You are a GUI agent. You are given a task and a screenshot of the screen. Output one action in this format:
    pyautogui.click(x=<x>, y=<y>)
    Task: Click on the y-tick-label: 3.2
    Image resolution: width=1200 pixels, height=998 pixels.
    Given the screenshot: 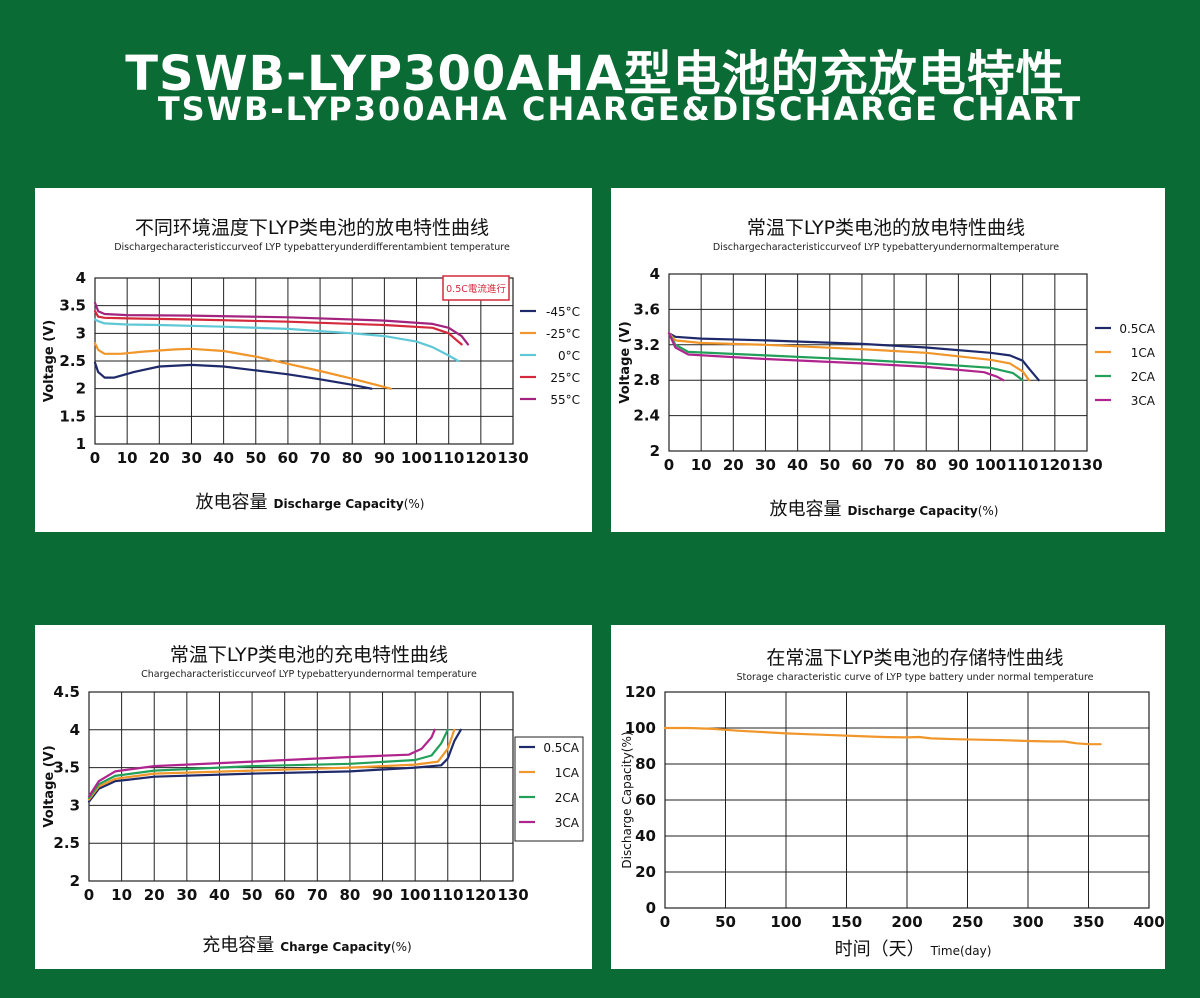 What is the action you would take?
    pyautogui.click(x=646, y=345)
    